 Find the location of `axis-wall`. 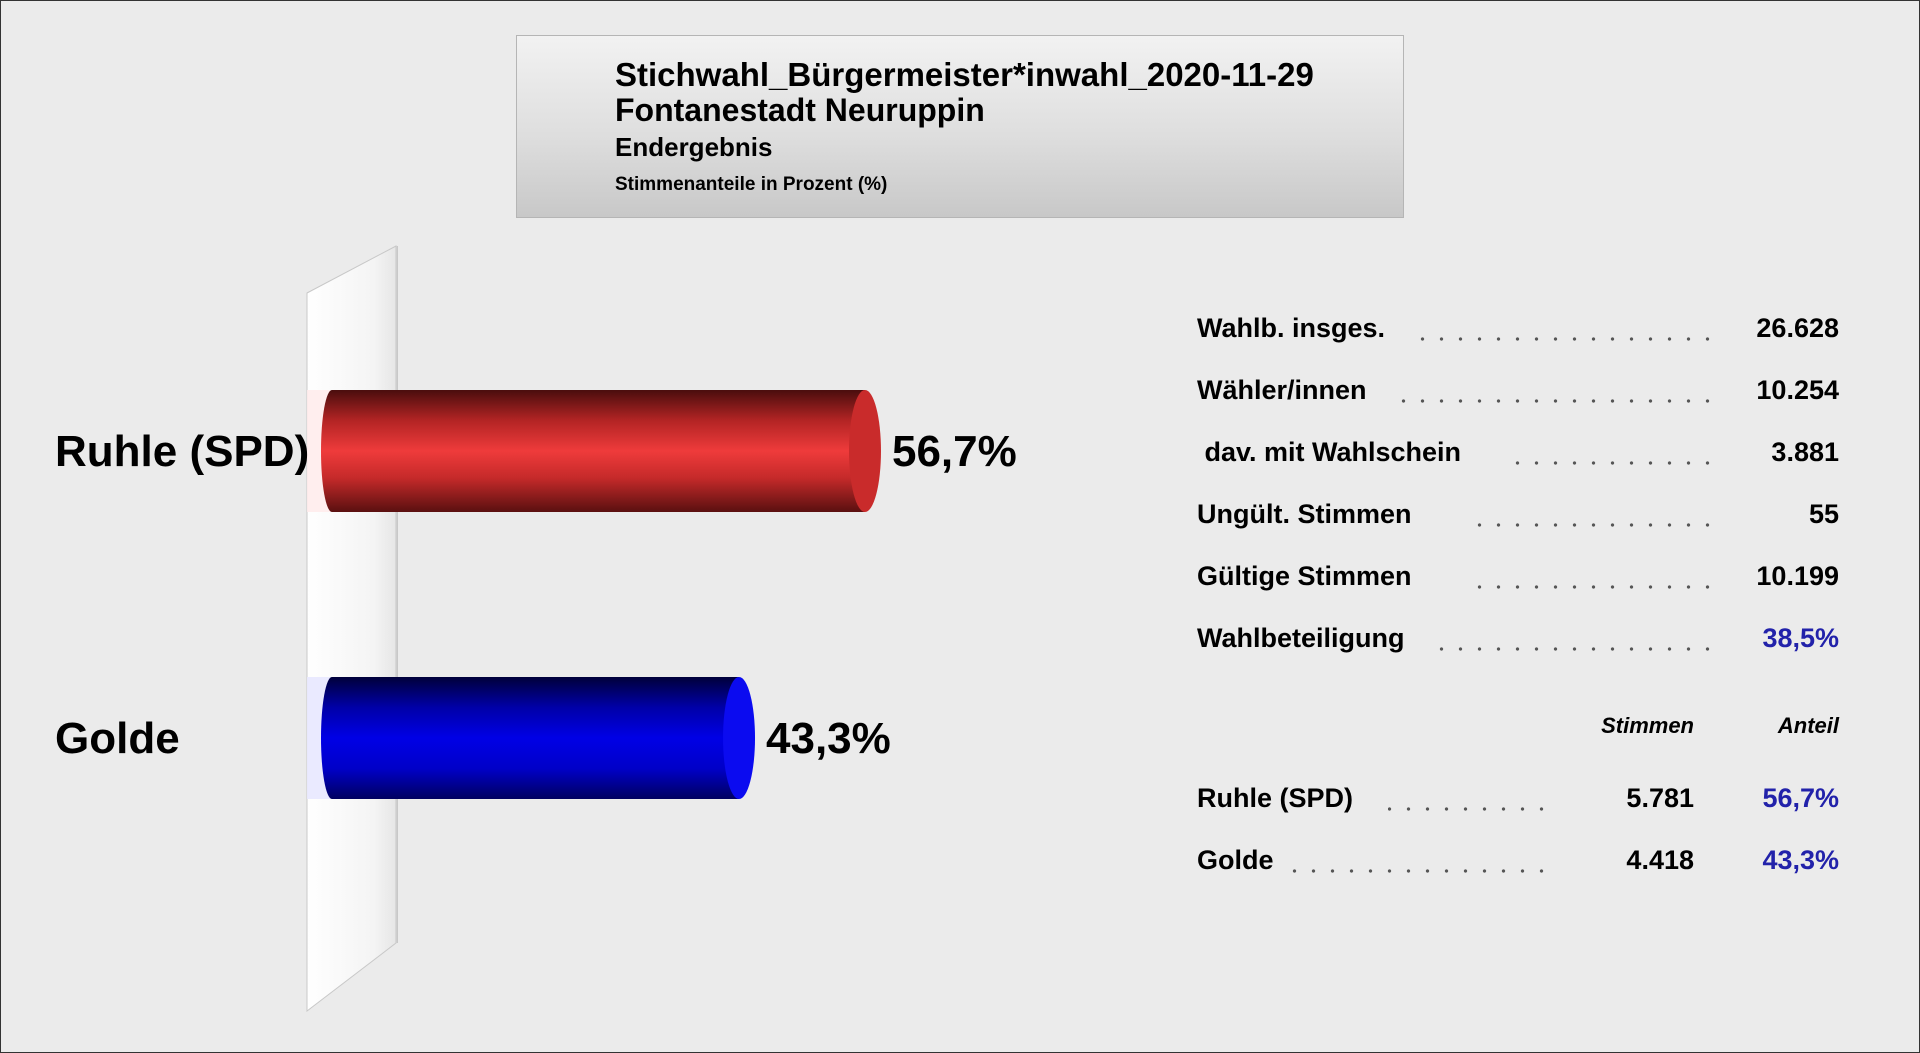

axis-wall is located at coordinates (352, 629).